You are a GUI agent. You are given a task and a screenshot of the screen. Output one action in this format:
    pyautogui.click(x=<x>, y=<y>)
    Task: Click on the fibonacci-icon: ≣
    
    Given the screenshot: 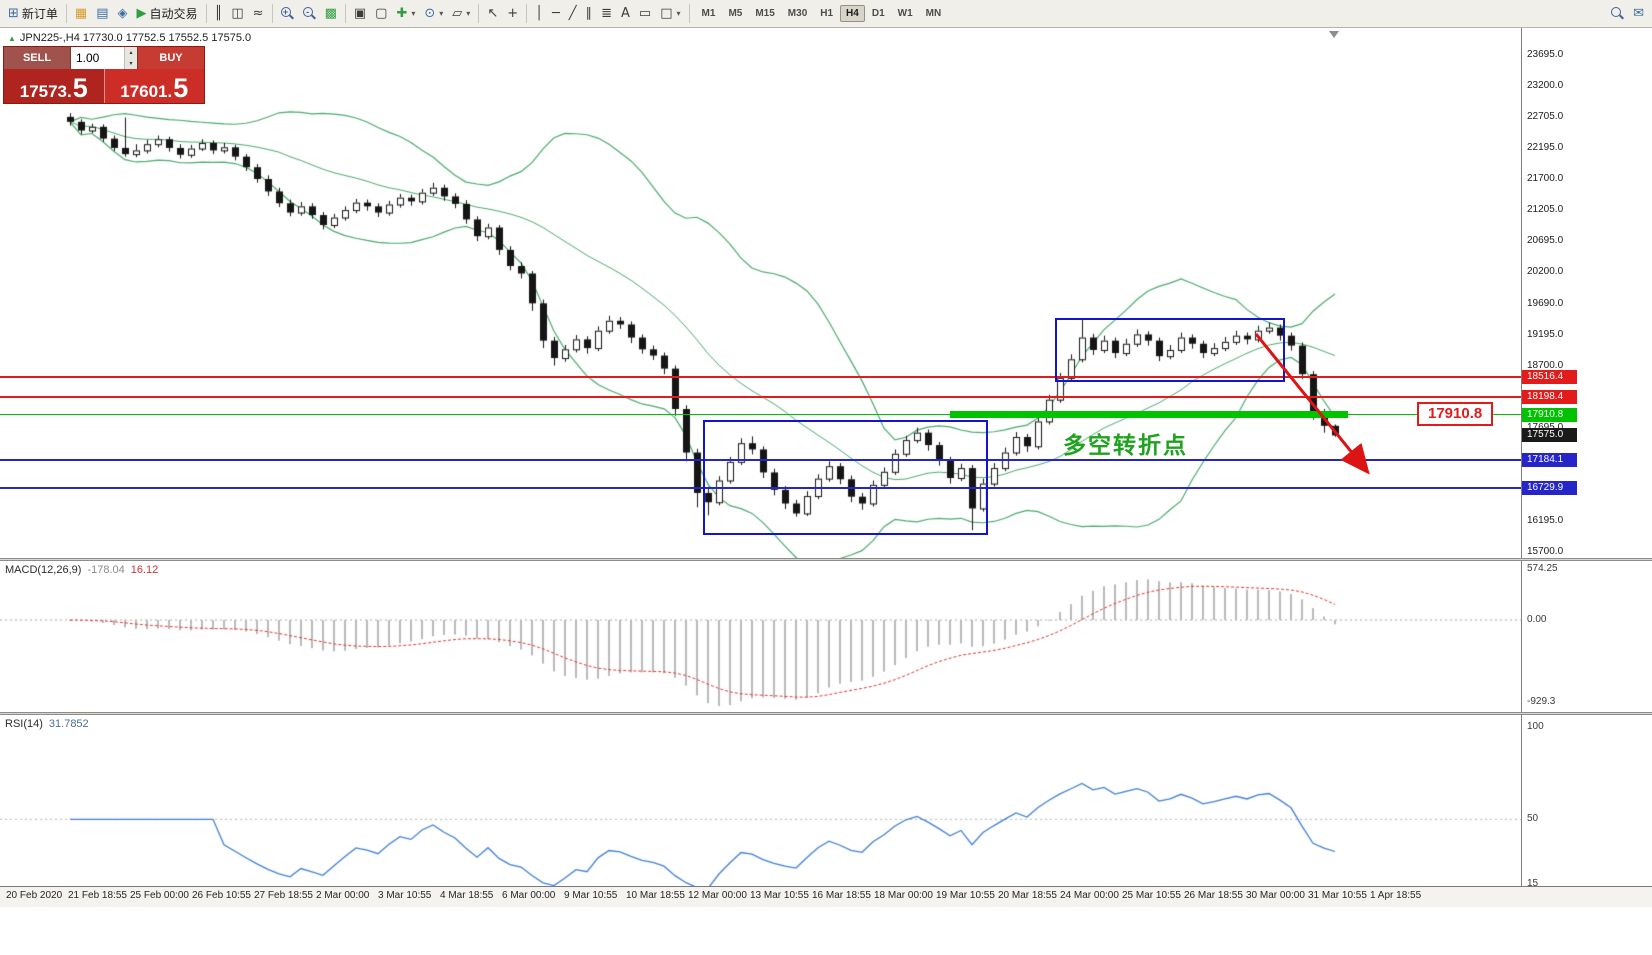 What is the action you would take?
    pyautogui.click(x=607, y=13)
    